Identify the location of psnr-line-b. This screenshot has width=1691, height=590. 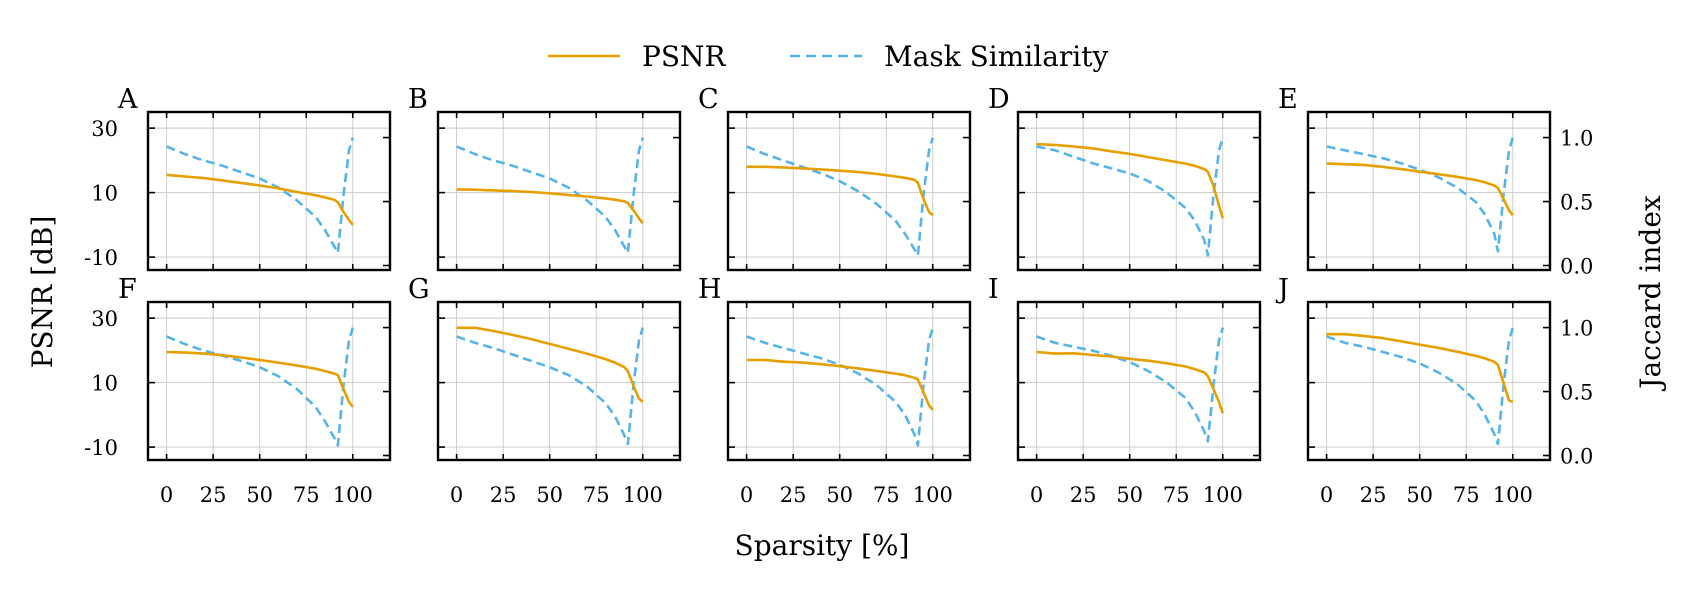
(550, 206).